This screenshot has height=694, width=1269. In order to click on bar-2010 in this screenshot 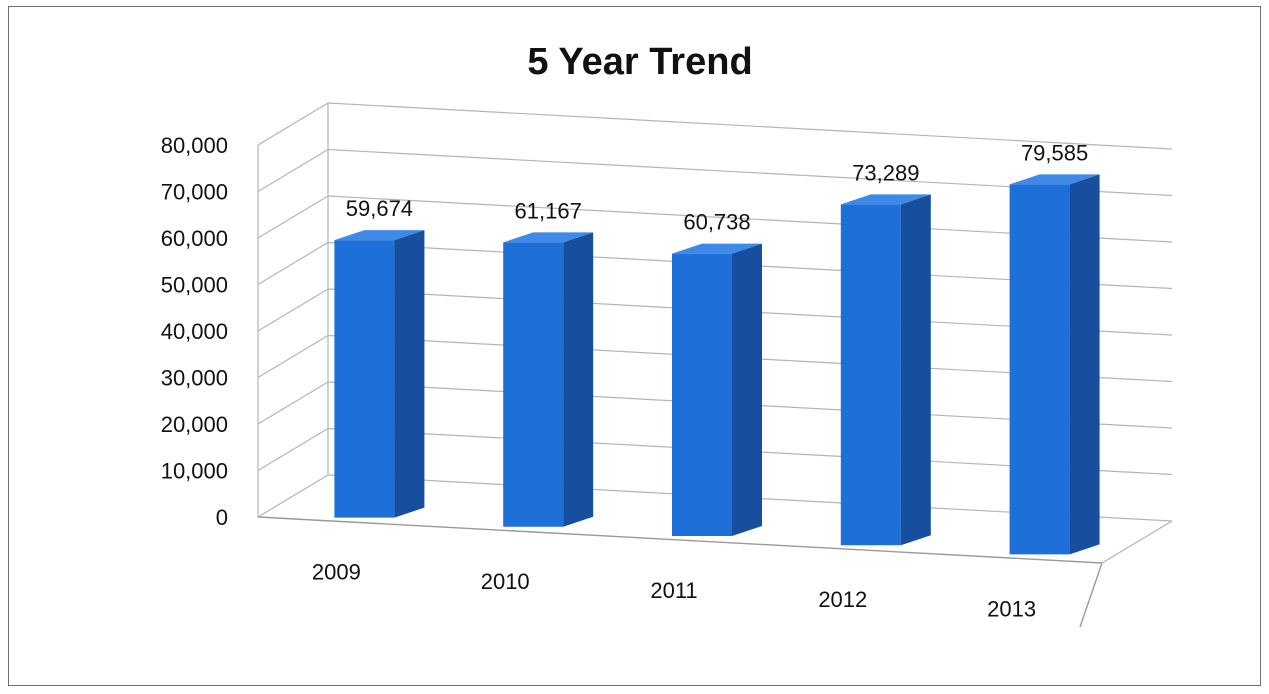, I will do `click(548, 379)`.